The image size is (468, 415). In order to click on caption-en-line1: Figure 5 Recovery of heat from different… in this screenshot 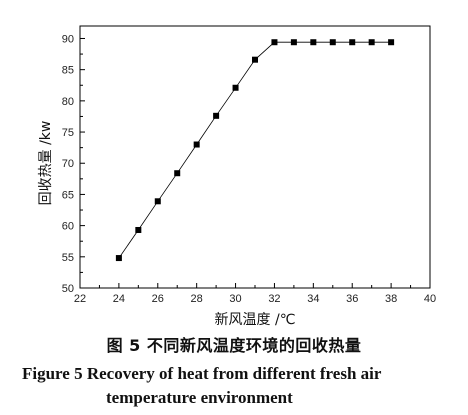, I will do `click(202, 373)`.